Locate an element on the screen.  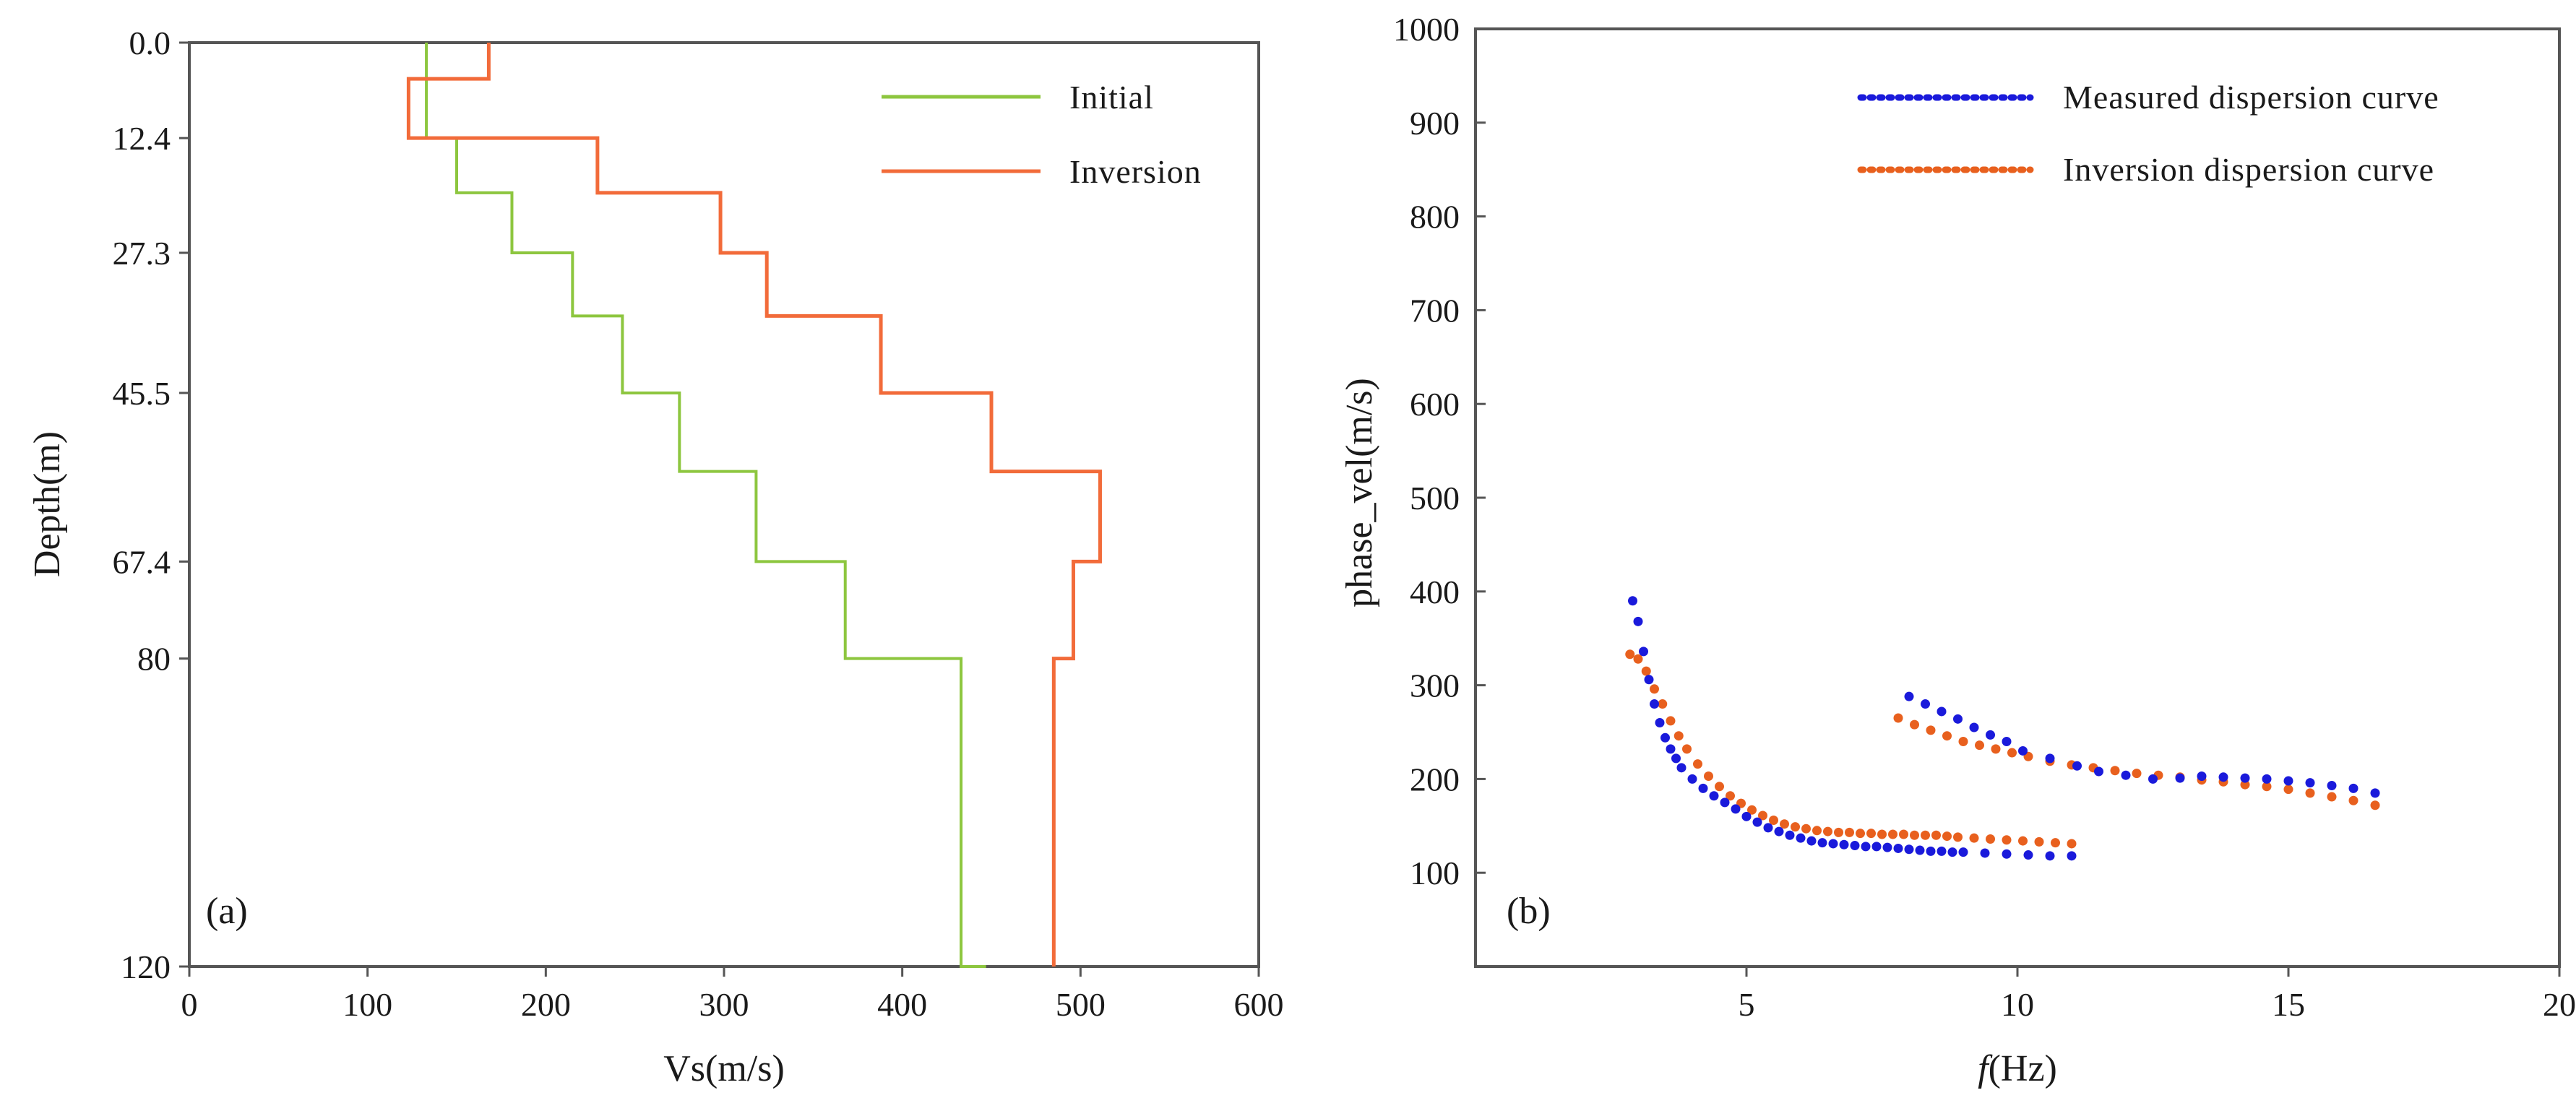
panel-b-y-ticks: 100 200 300 400 500 600 700 800 900 1000 is located at coordinates (1439, 451).